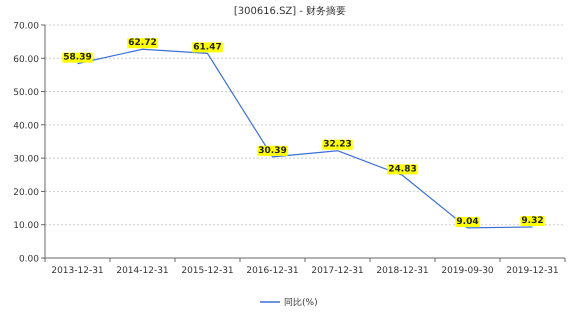 Image resolution: width=580 pixels, height=315 pixels. I want to click on data-label: 9.32, so click(532, 221).